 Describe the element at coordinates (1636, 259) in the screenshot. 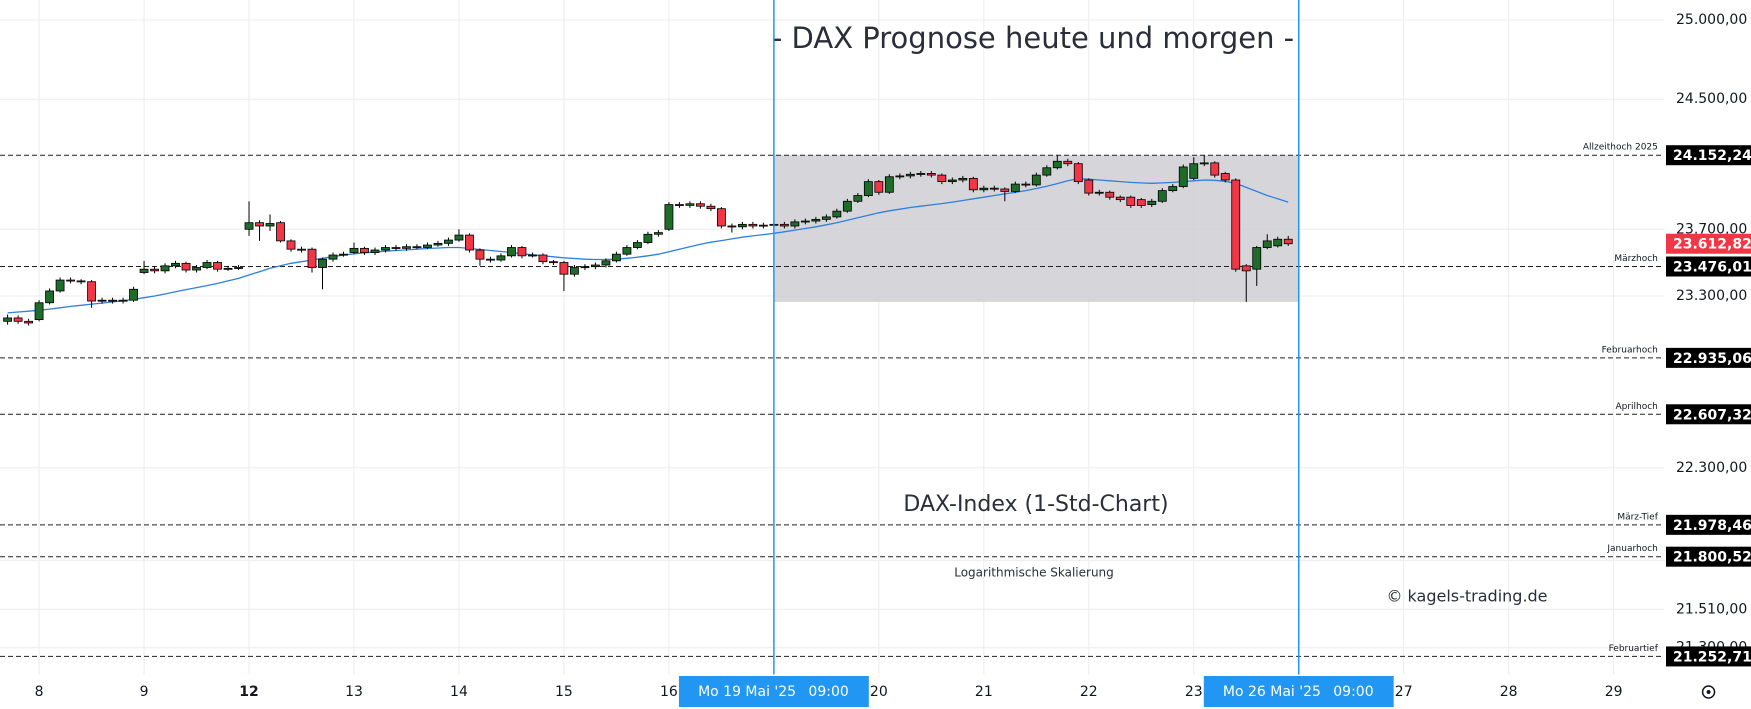

I see `level-label: Märzhoch` at that location.